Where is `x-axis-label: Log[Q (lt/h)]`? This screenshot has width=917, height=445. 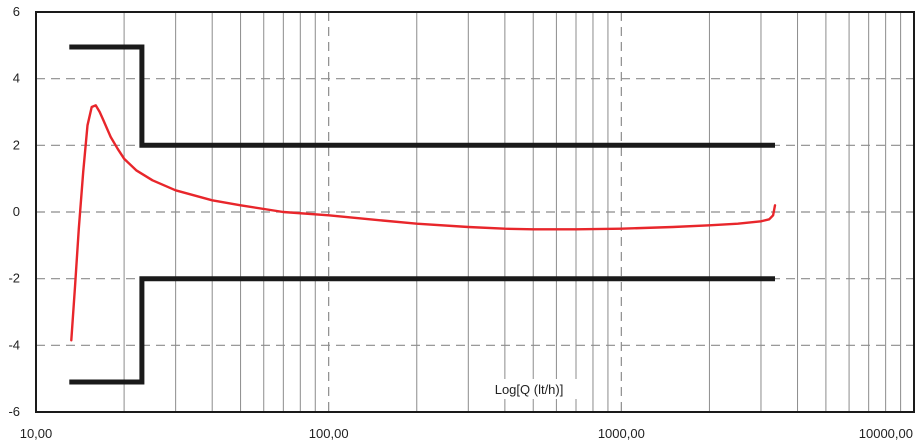
x-axis-label: Log[Q (lt/h)] is located at coordinates (529, 389).